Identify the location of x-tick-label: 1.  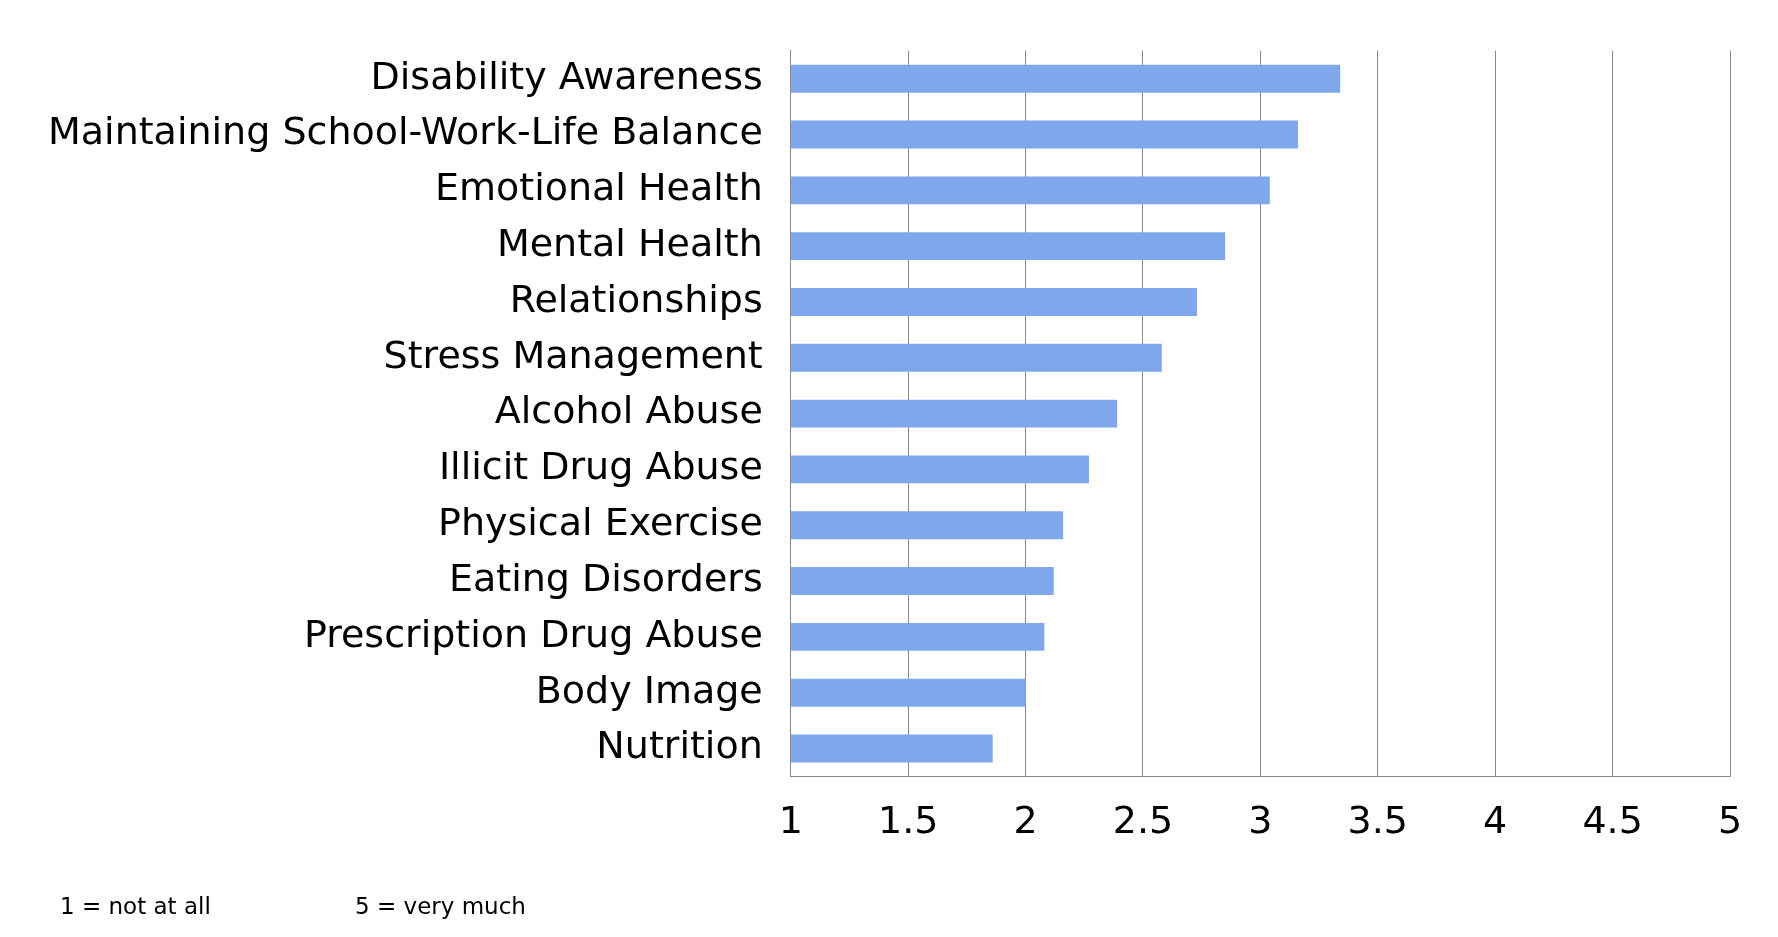
(790, 820).